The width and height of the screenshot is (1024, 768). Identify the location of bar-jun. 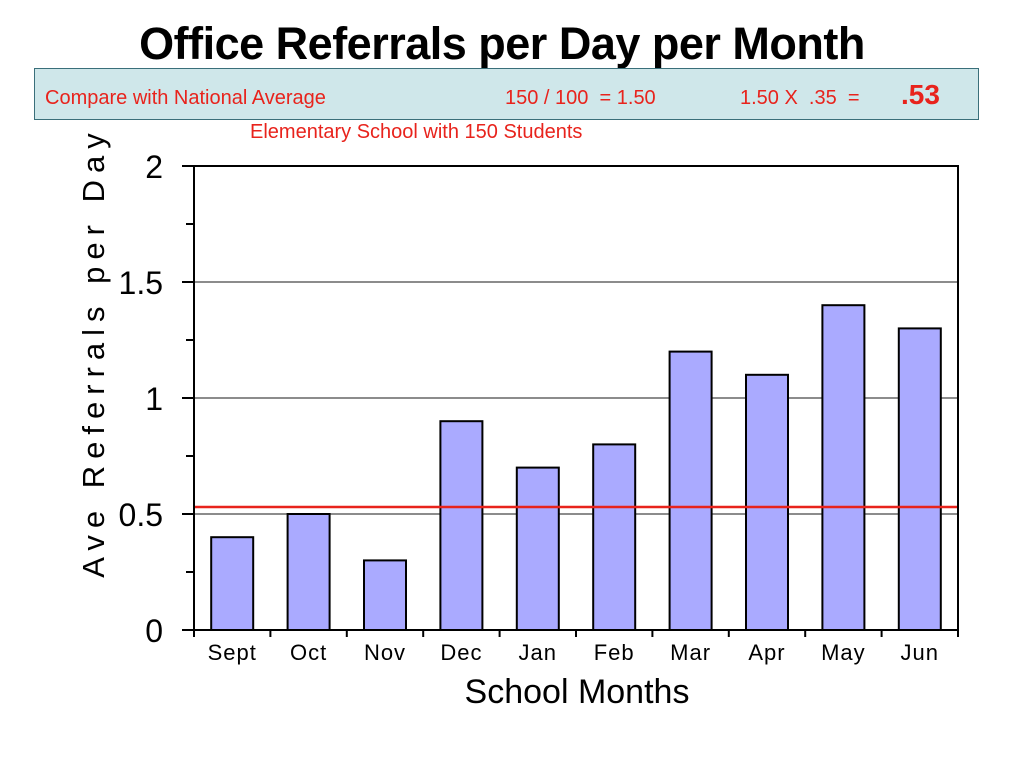
(919, 479).